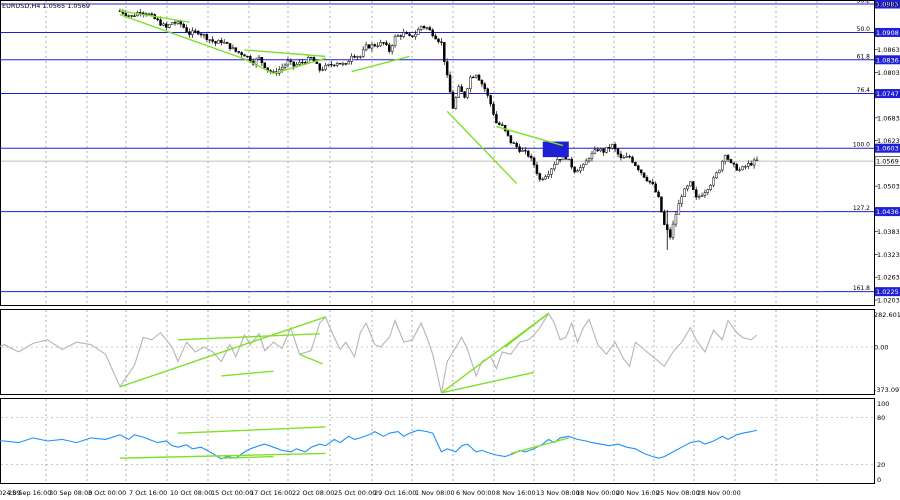 This screenshot has height=500, width=900. I want to click on x-axis-label: 28 Nov 00:00, so click(719, 493).